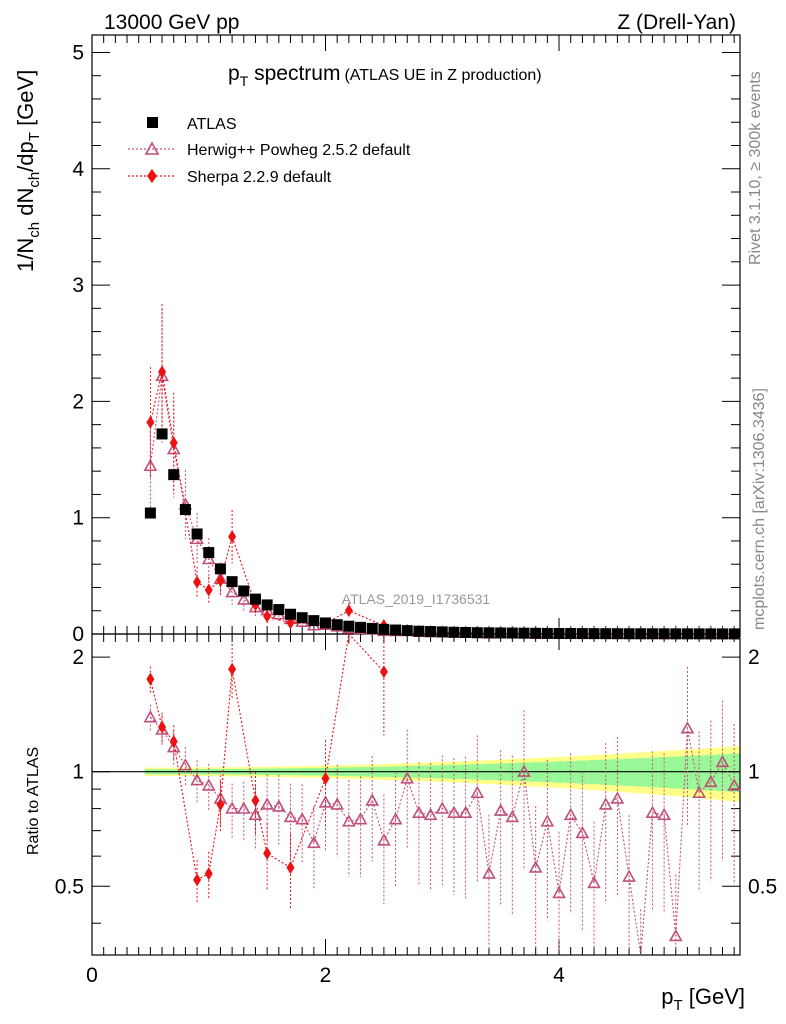  What do you see at coordinates (78, 285) in the screenshot?
I see `y-tick-label: 3` at bounding box center [78, 285].